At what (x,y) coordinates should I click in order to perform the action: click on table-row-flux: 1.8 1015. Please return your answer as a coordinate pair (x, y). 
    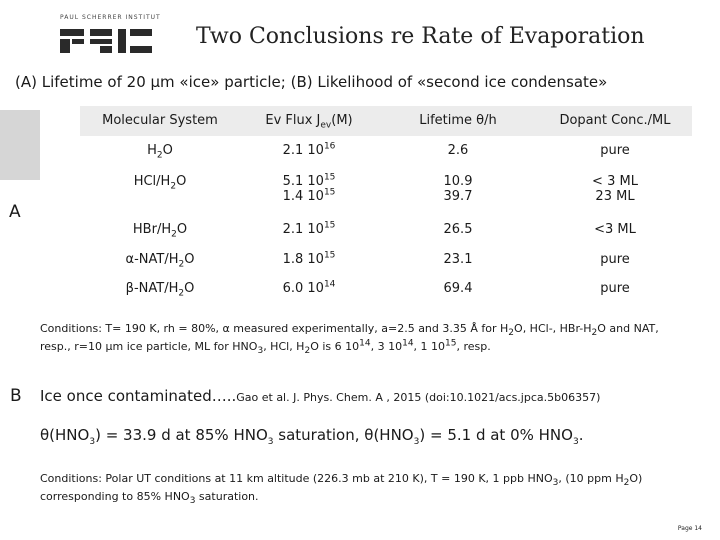
    Looking at the image, I should click on (309, 258).